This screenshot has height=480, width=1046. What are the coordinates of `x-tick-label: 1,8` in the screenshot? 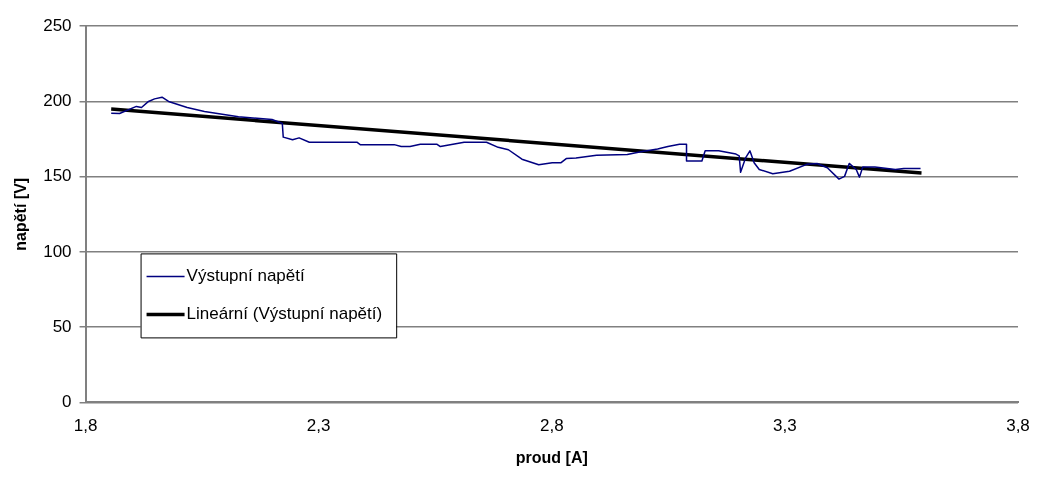 It's located at (85, 426).